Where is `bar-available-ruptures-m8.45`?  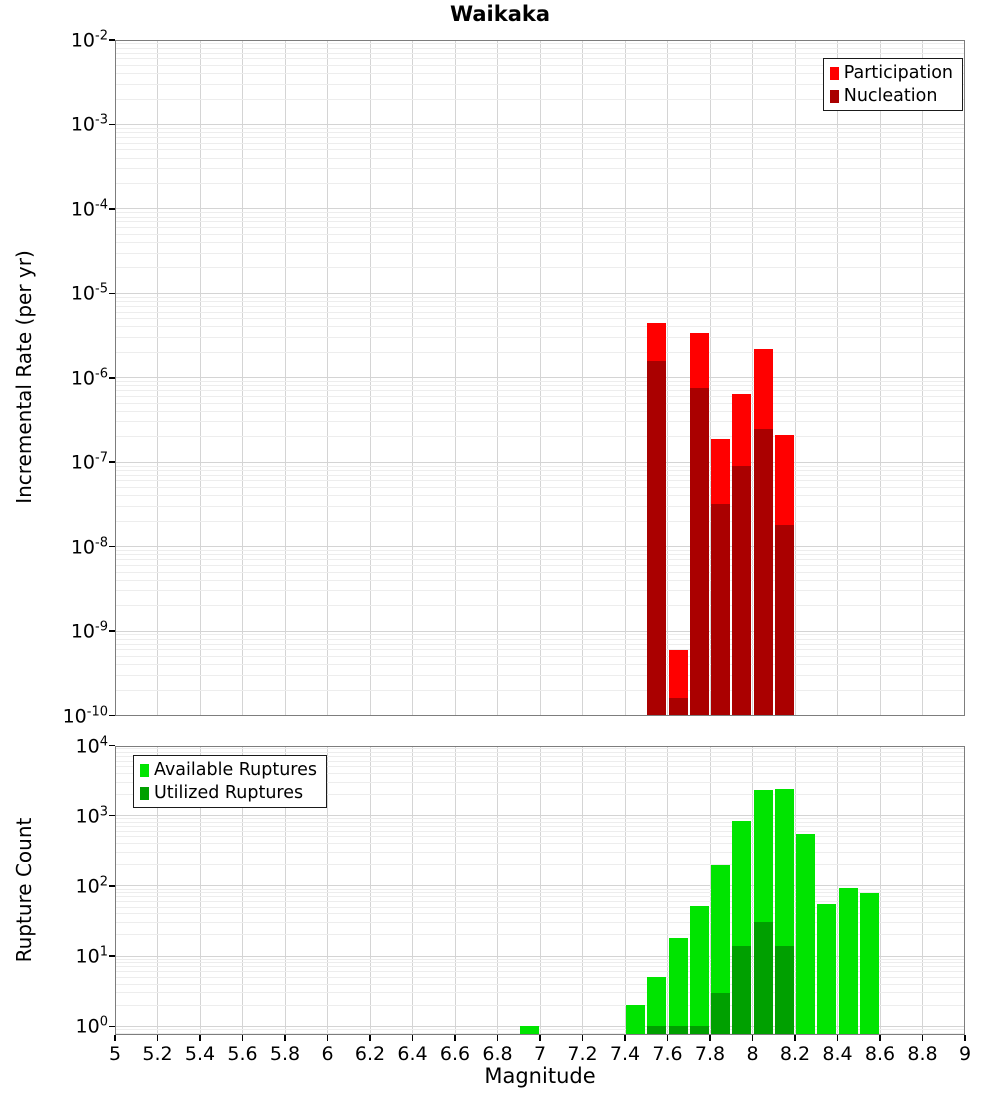 bar-available-ruptures-m8.45 is located at coordinates (848, 961).